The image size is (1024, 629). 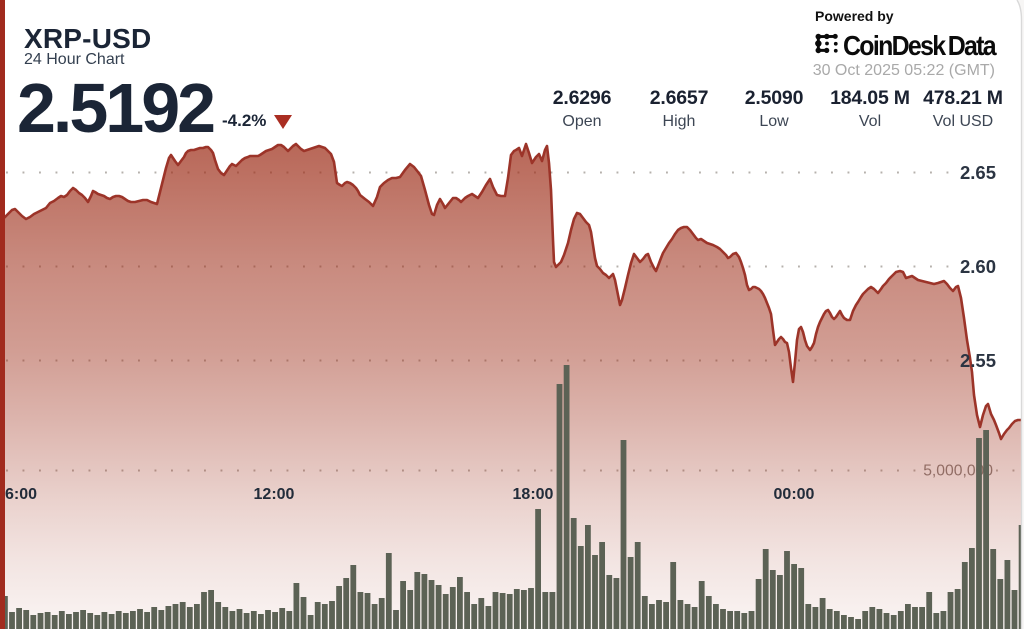 What do you see at coordinates (794, 494) in the screenshot?
I see `svg-text: 00:00` at bounding box center [794, 494].